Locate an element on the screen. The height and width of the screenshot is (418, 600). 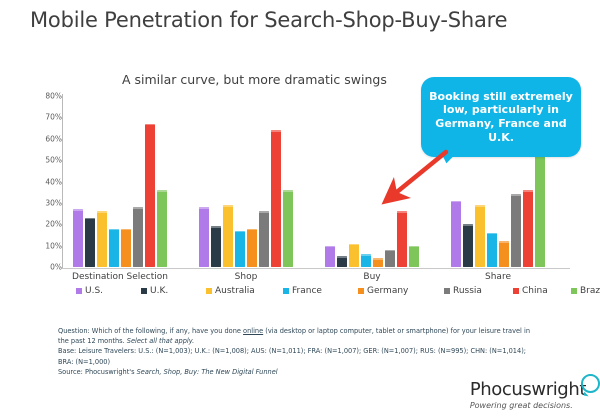
legend-label: Australia is located at coordinates (235, 291).